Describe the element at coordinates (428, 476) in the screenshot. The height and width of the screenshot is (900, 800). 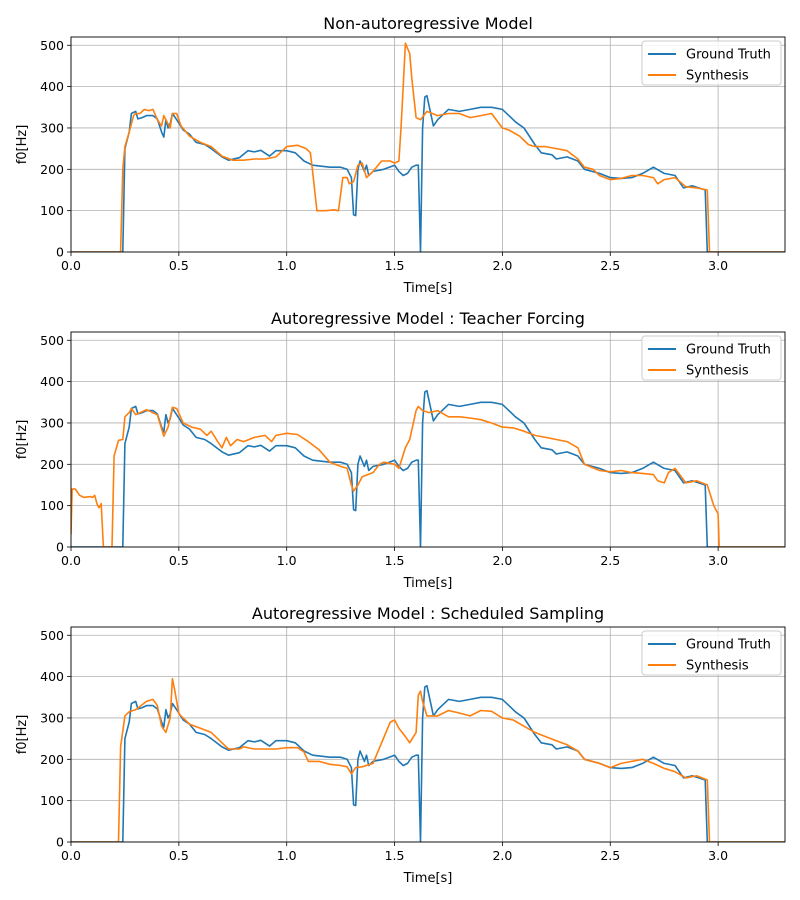
I see `series-line-synthesis` at that location.